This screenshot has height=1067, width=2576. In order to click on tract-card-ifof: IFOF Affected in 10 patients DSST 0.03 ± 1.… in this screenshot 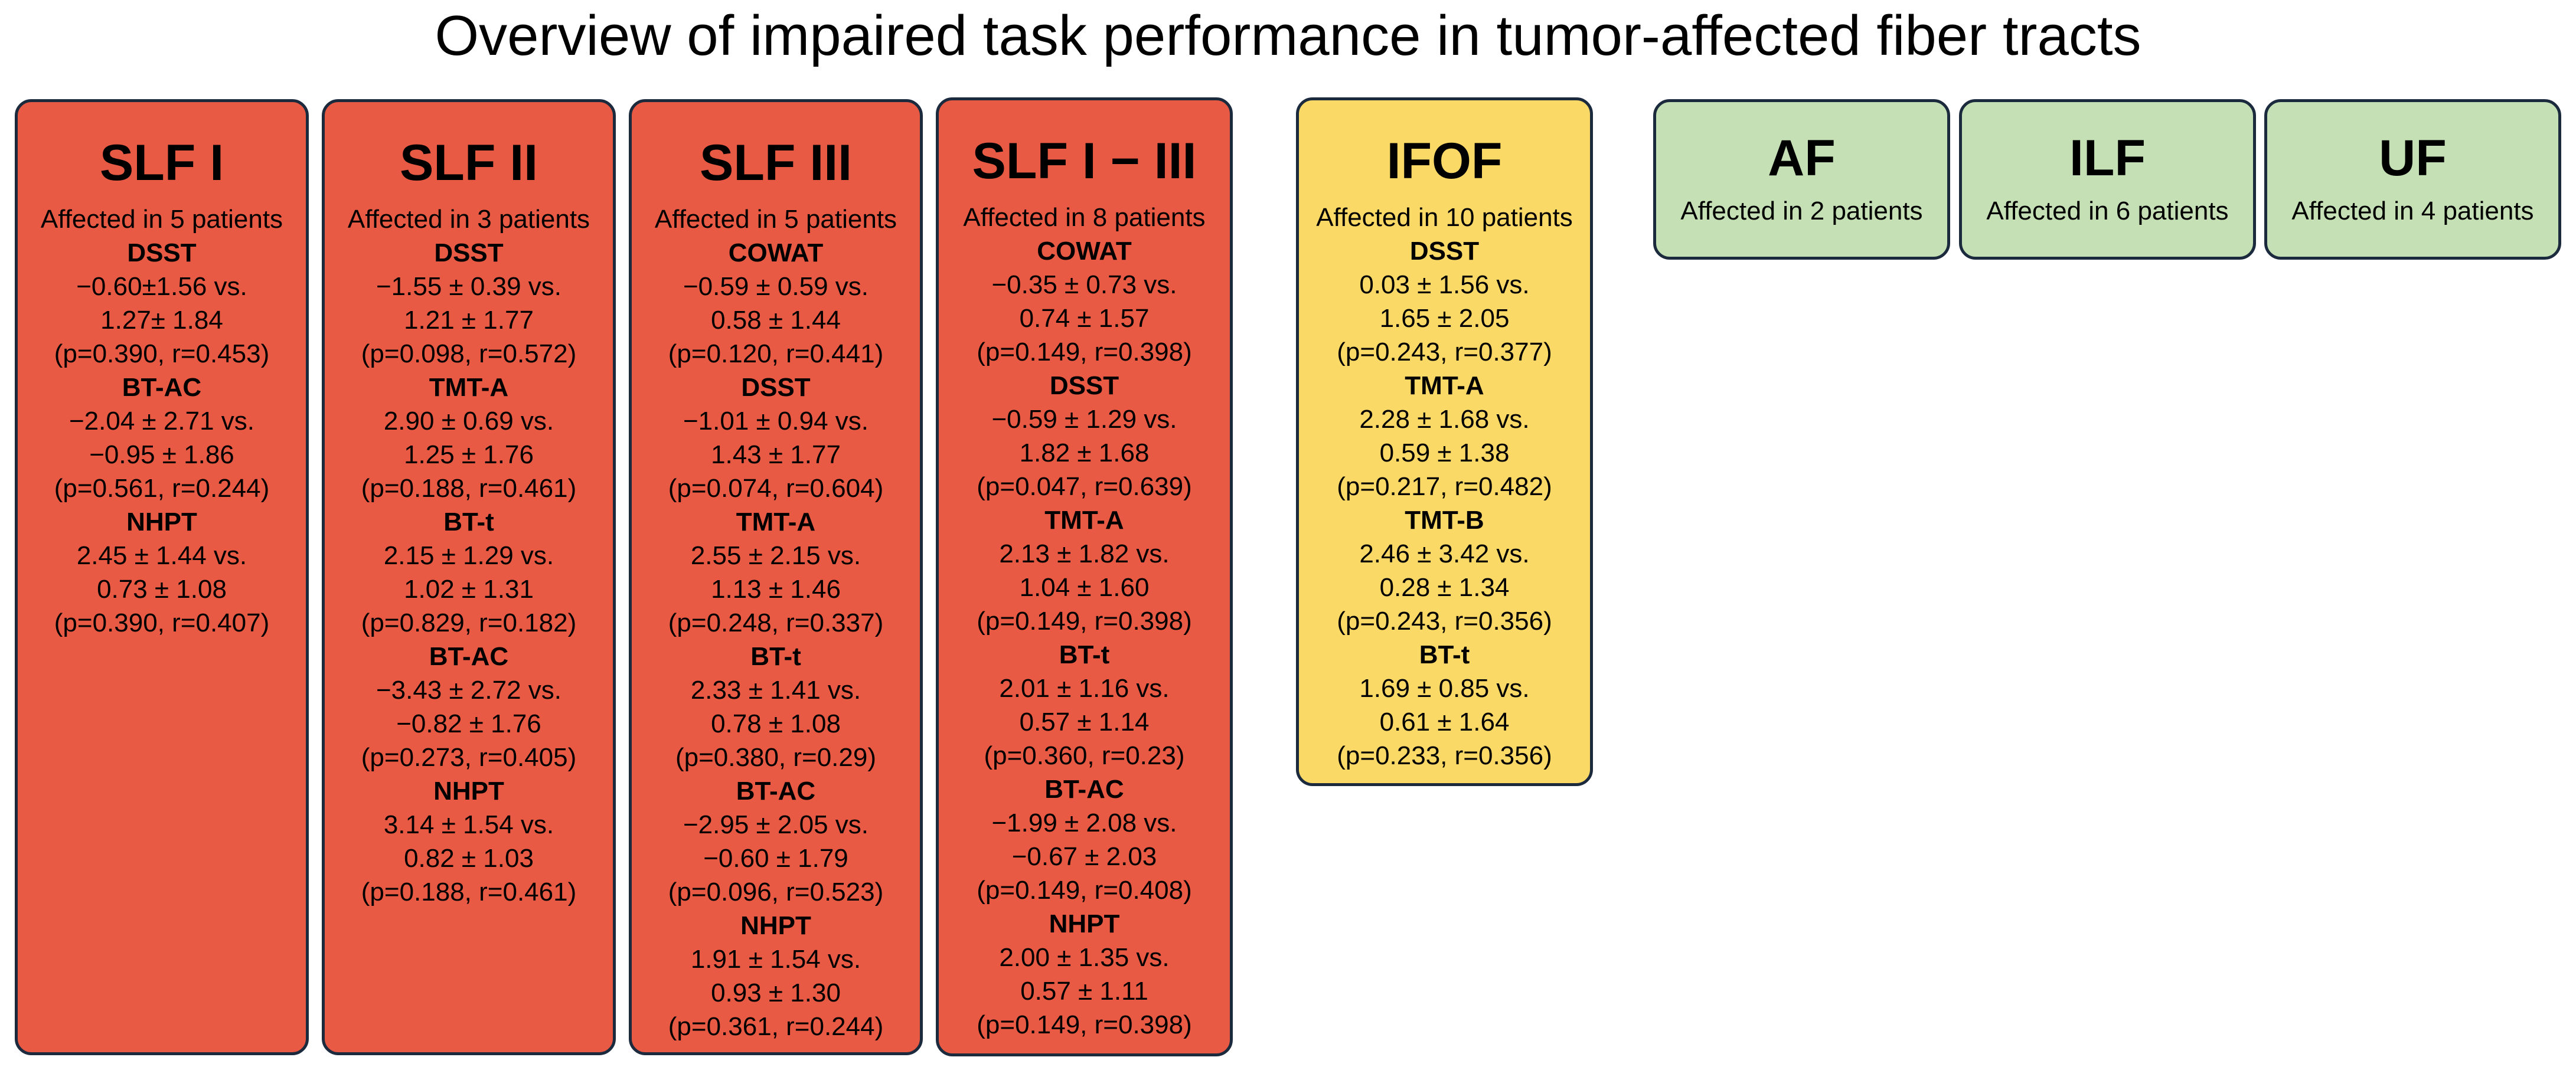, I will do `click(1444, 441)`.